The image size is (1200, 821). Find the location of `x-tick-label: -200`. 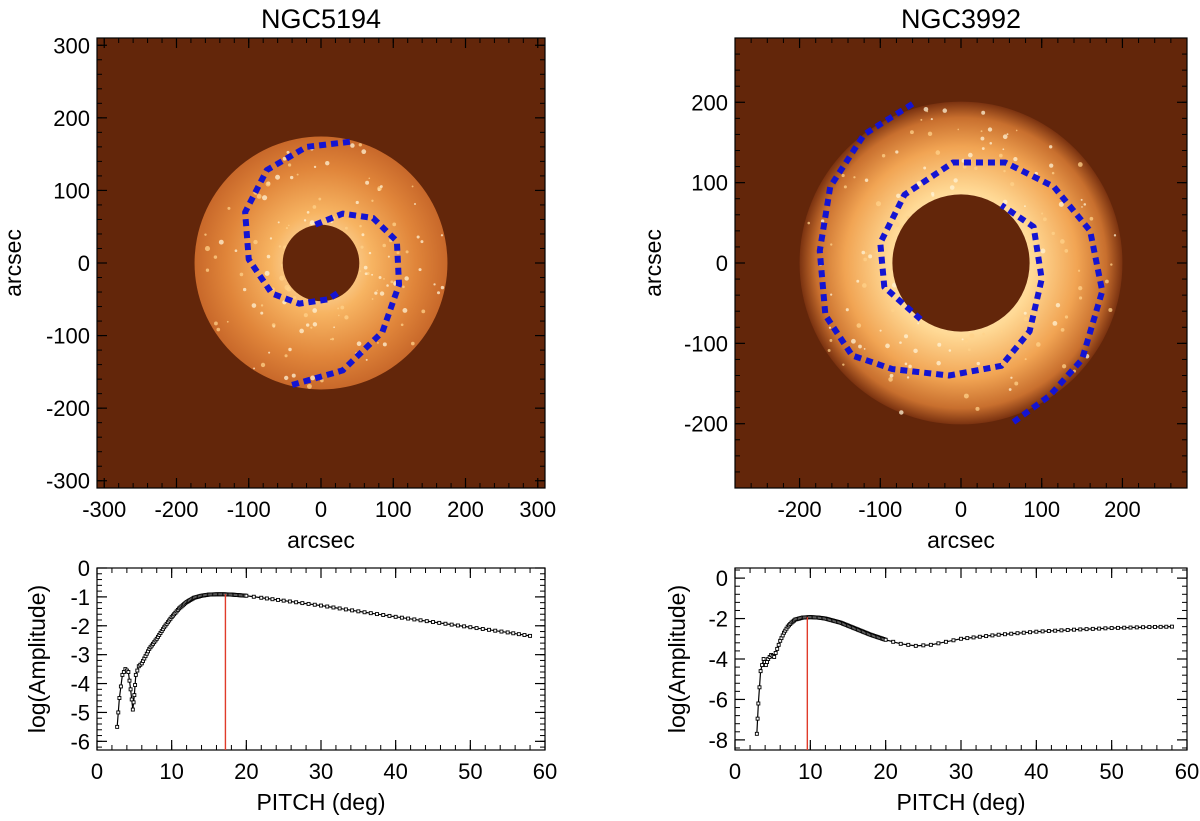

x-tick-label: -200 is located at coordinates (800, 509).